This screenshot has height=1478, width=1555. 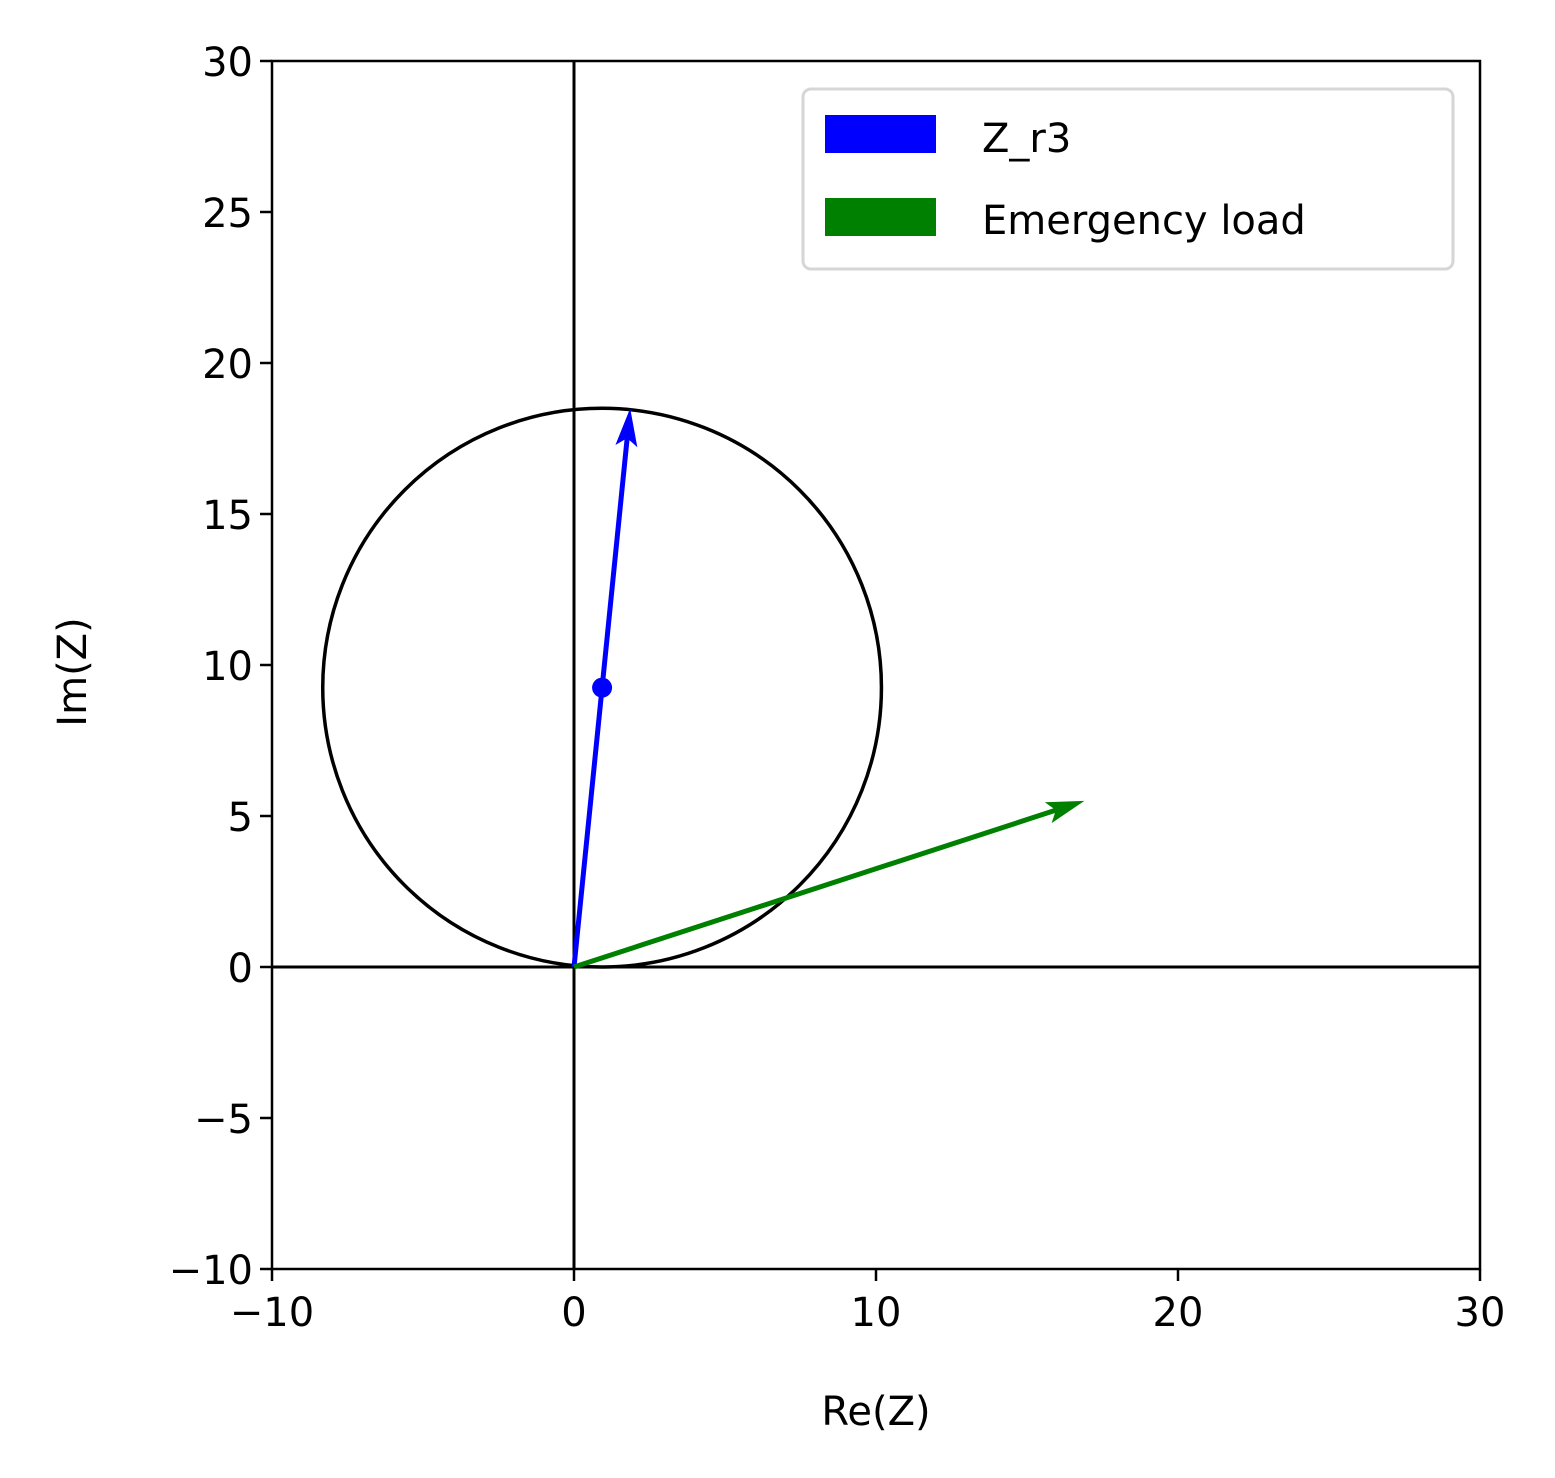 What do you see at coordinates (227, 365) in the screenshot?
I see `y-tick-label: 20` at bounding box center [227, 365].